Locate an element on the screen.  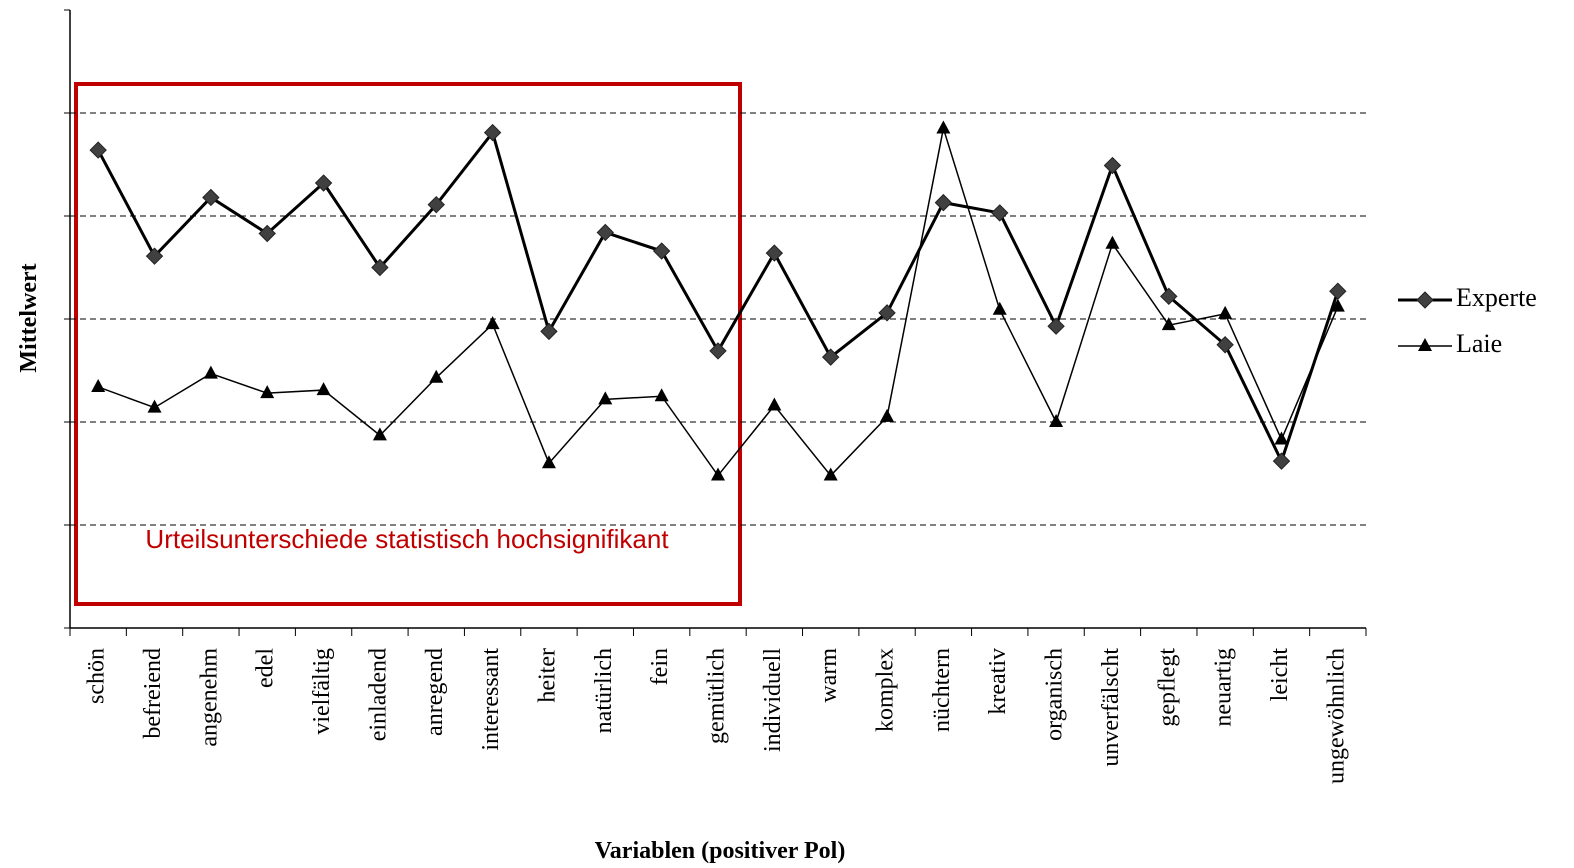
x-tick-label: heiter is located at coordinates (547, 675).